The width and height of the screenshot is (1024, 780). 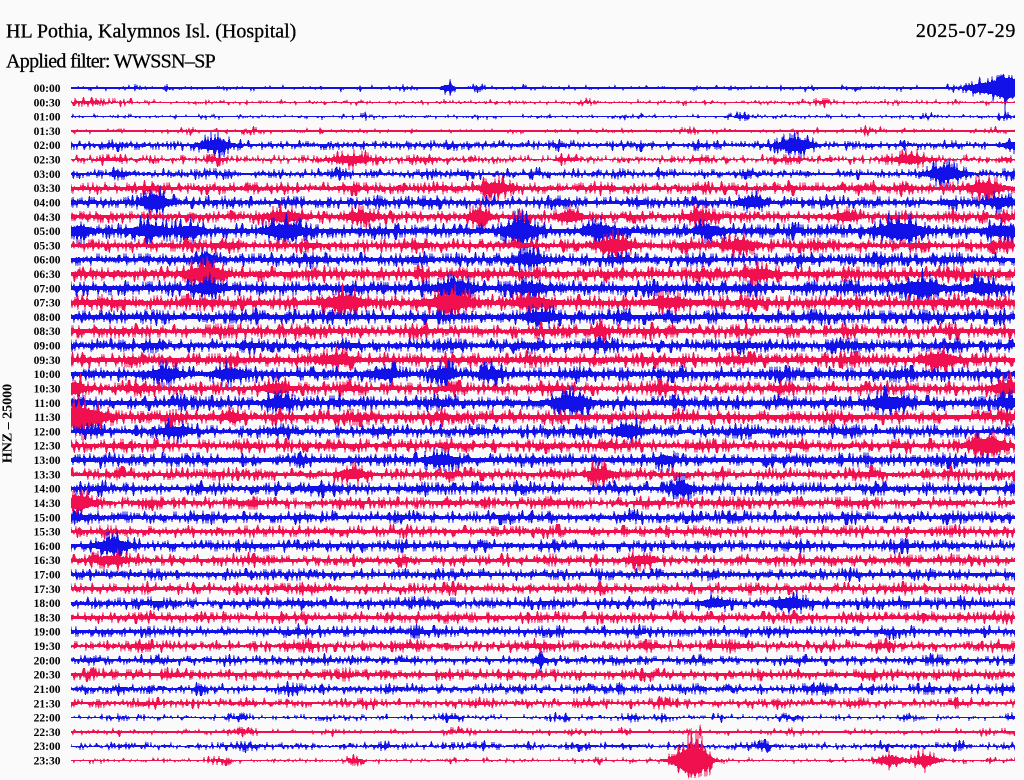 I want to click on svg-text: 19:30, so click(x=47, y=647).